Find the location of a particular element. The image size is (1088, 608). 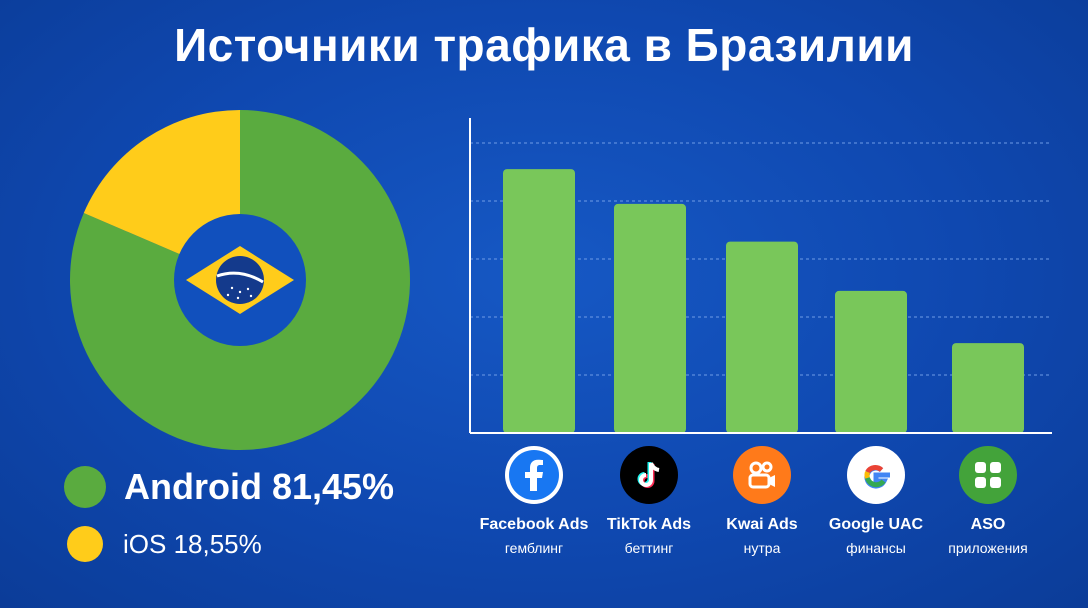

category-sublabel: приложения is located at coordinates (988, 548).